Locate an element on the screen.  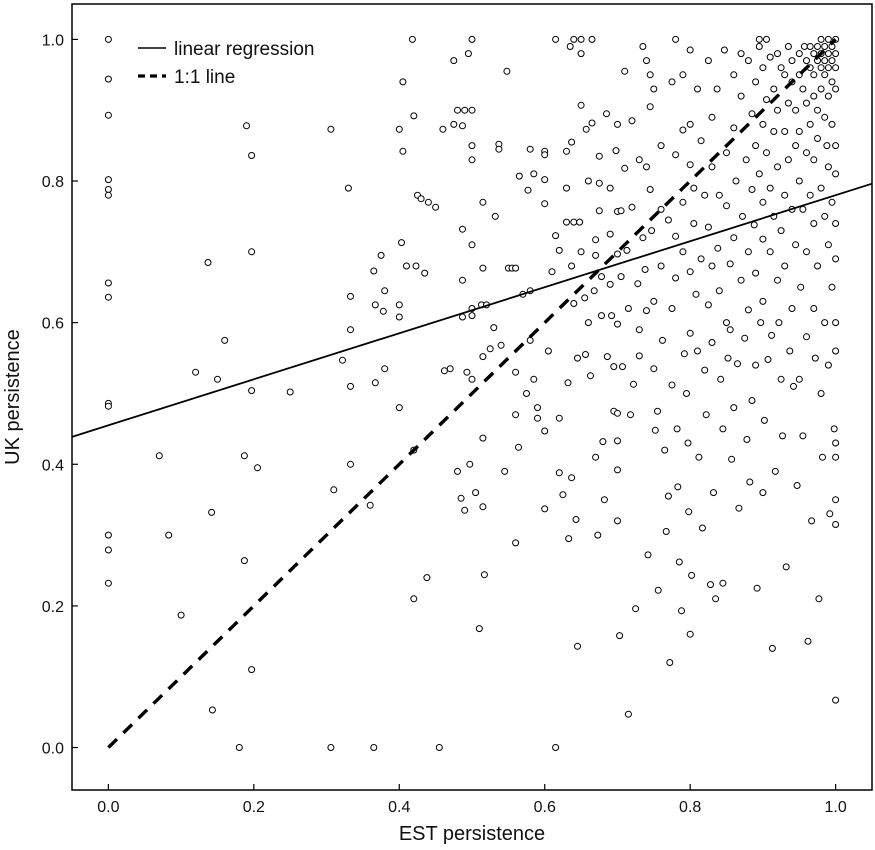
y-tick-label: 1.0 is located at coordinates (53, 40).